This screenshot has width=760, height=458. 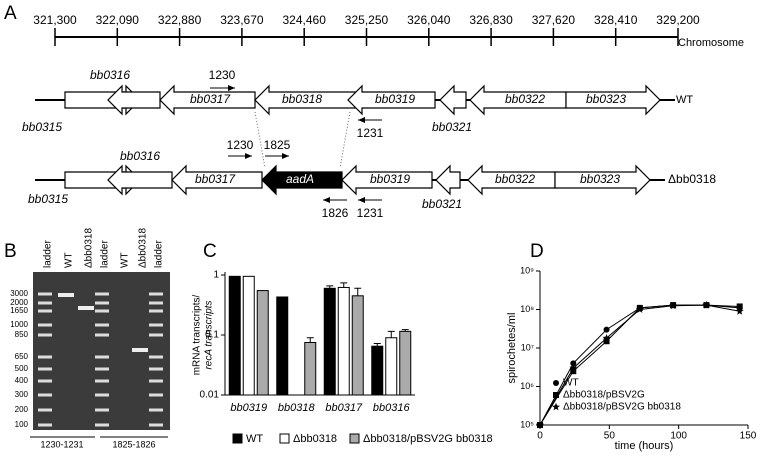 I want to click on y-tick-label: 10⁵, so click(x=527, y=424).